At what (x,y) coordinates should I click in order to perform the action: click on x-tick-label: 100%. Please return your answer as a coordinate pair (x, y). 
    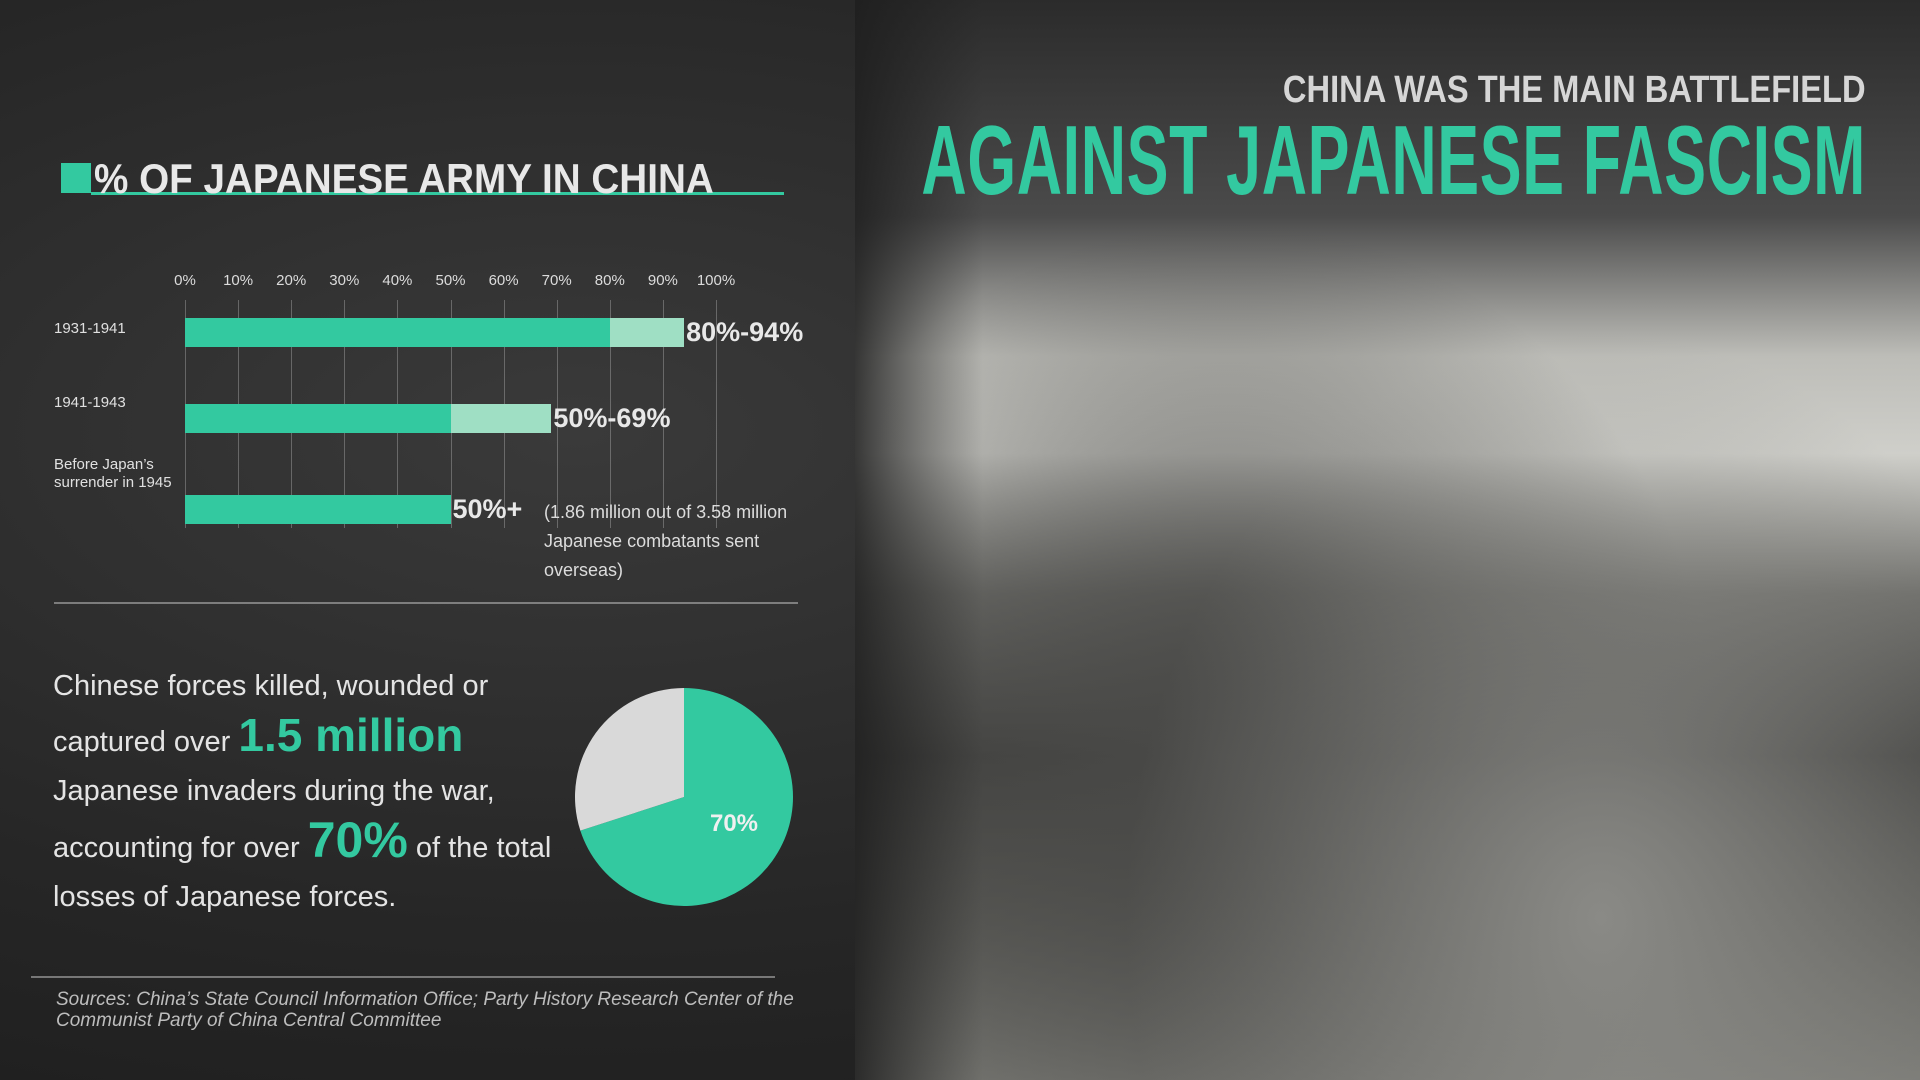
    Looking at the image, I should click on (716, 280).